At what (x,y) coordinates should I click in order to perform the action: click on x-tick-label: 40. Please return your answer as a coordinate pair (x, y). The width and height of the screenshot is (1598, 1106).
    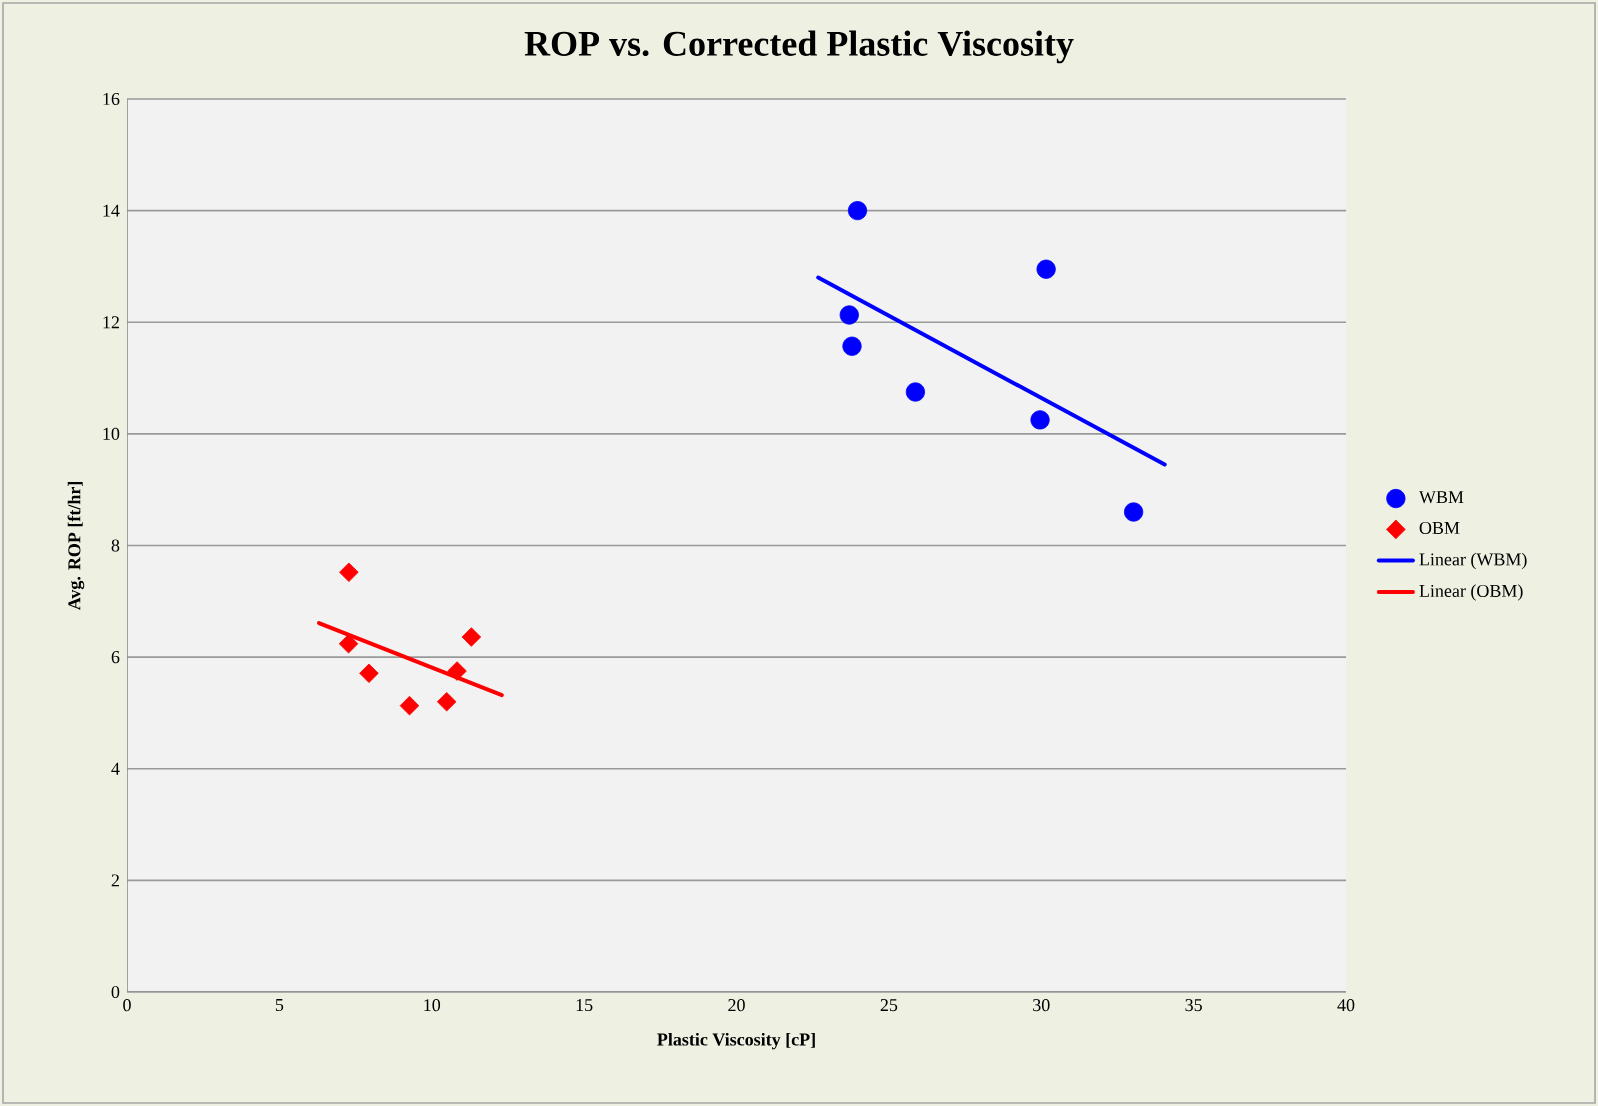
    Looking at the image, I should click on (1346, 1005).